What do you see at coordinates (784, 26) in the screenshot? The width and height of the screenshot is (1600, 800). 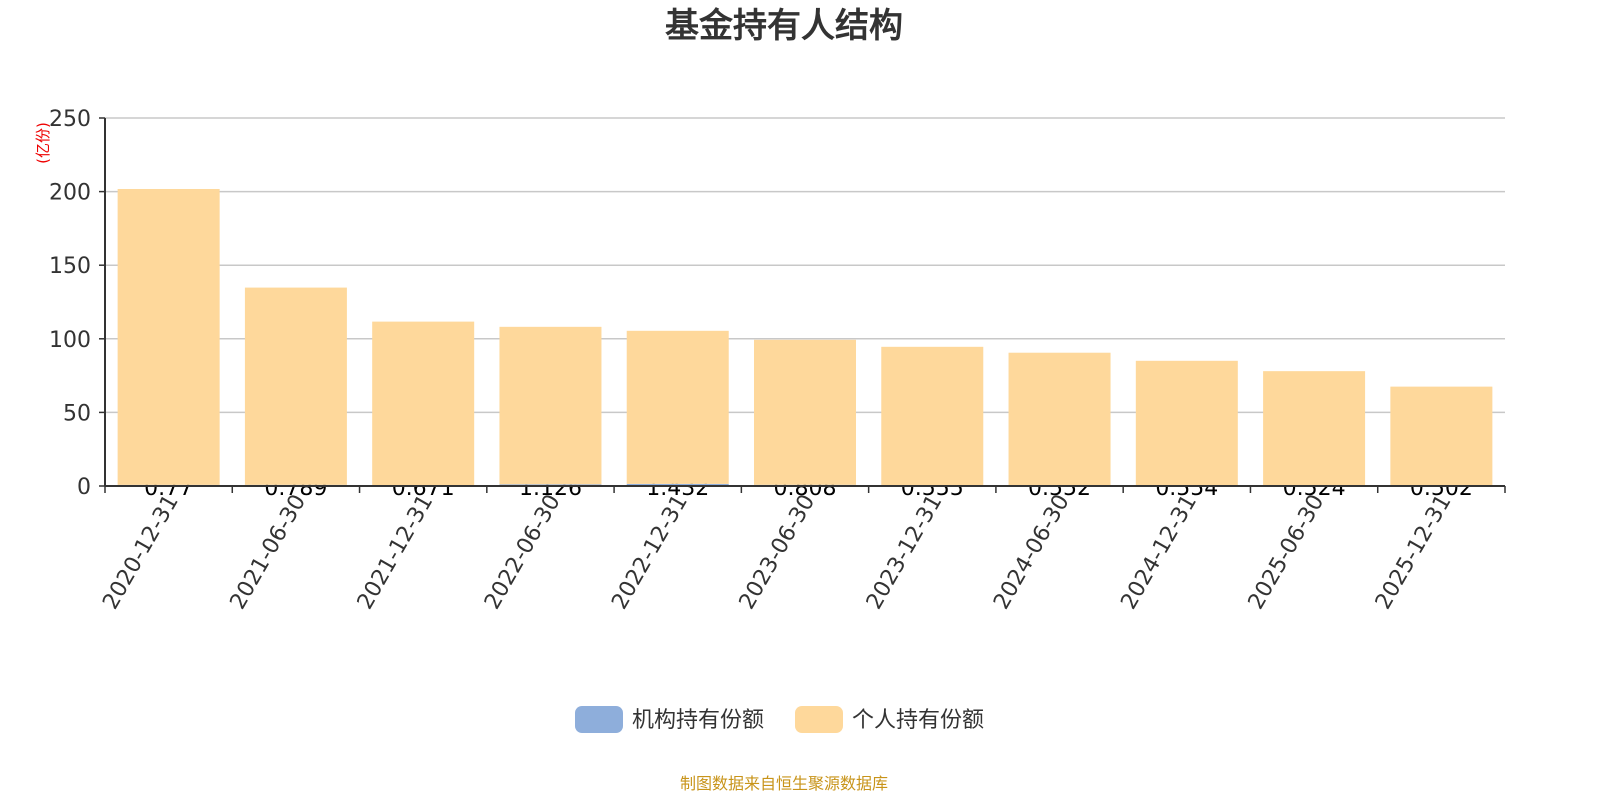 I see `chart-title: 基金持有人结构` at bounding box center [784, 26].